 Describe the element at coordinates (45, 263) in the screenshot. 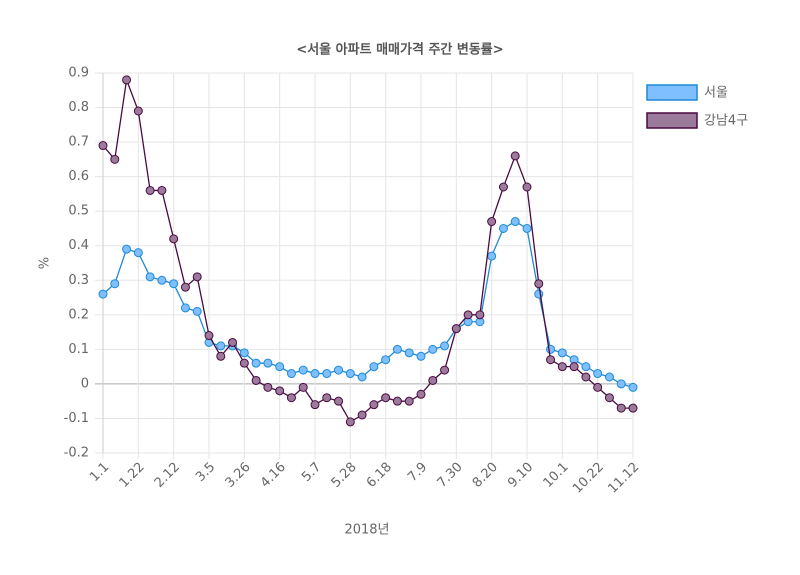

I see `y-axis-label: %` at that location.